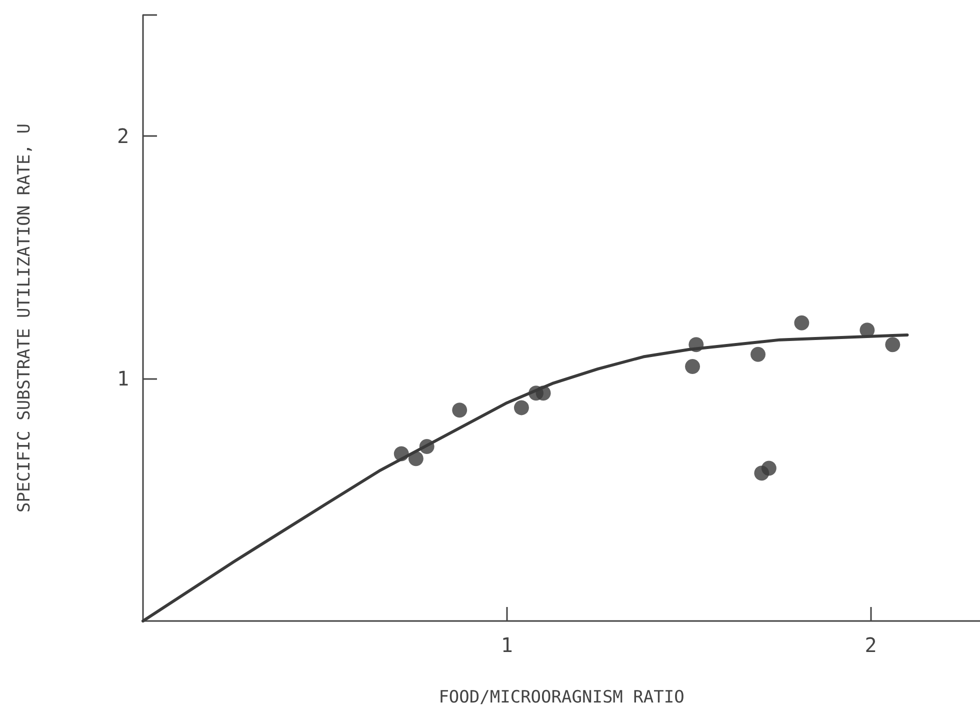  What do you see at coordinates (561, 698) in the screenshot?
I see `x-axis-title: FOOD/MICROORAGNISM RATIO` at bounding box center [561, 698].